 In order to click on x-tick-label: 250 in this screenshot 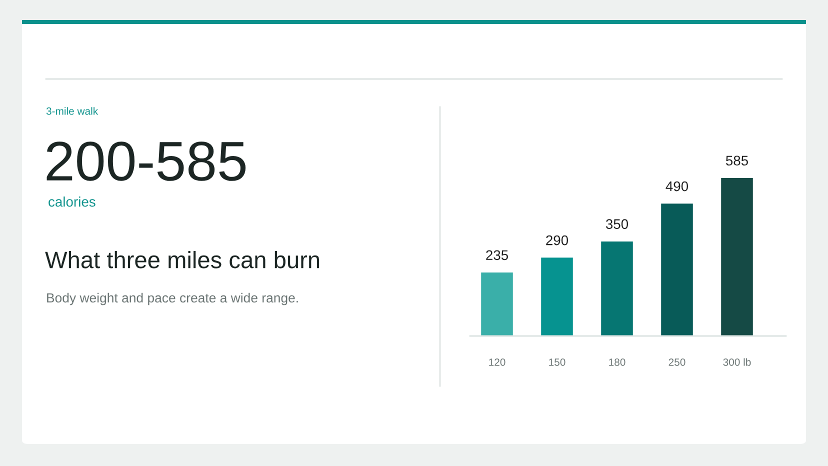, I will do `click(677, 362)`.